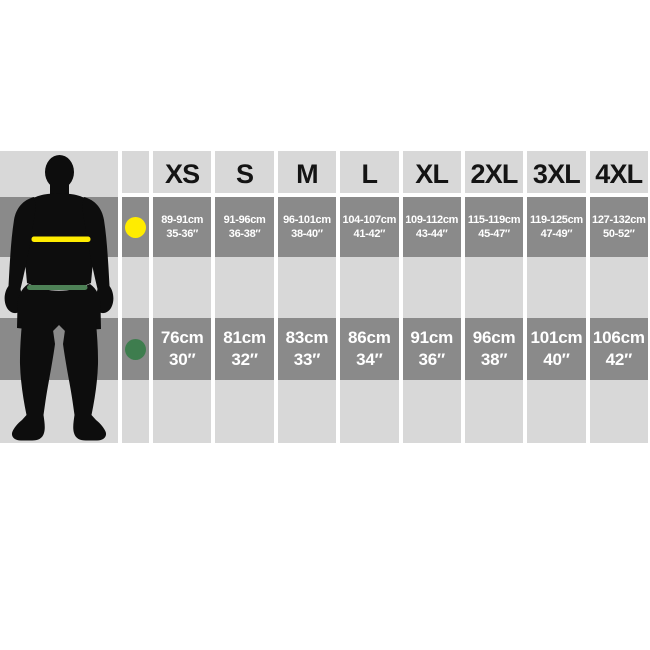  Describe the element at coordinates (182, 349) in the screenshot. I see `waist-cell-xs: 76cm 30″` at that location.